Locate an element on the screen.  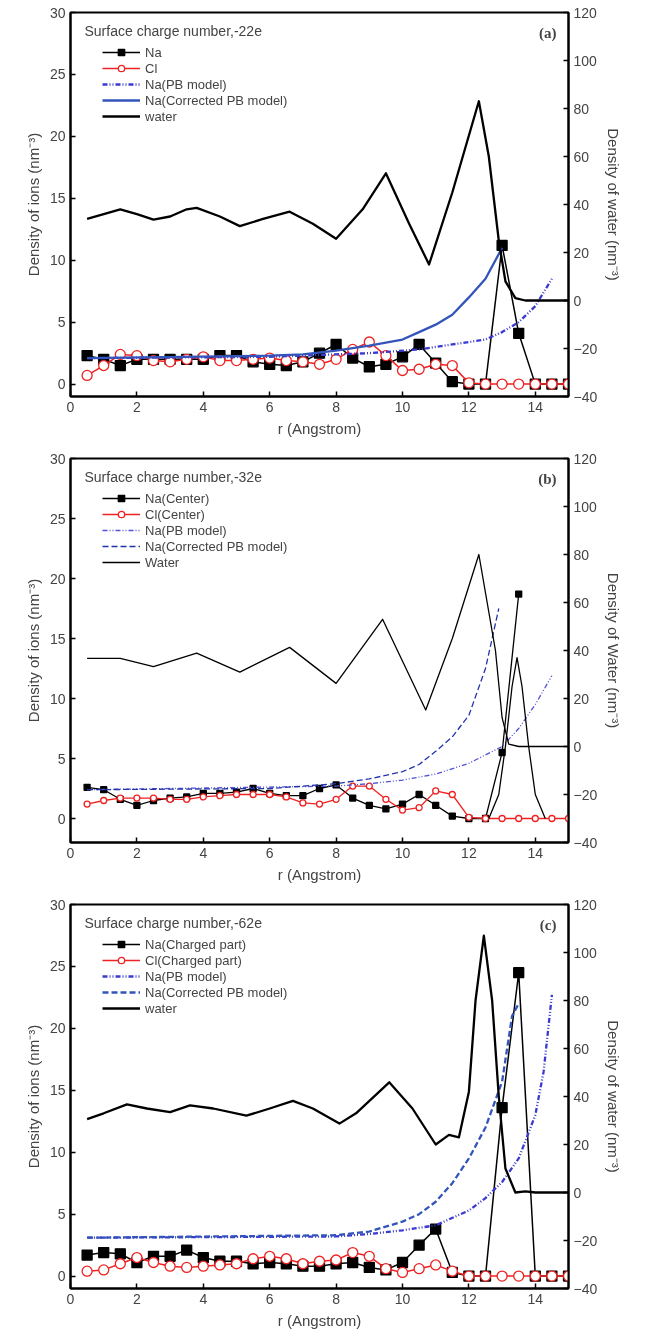
annotation: Surface charge number,-22e is located at coordinates (173, 30).